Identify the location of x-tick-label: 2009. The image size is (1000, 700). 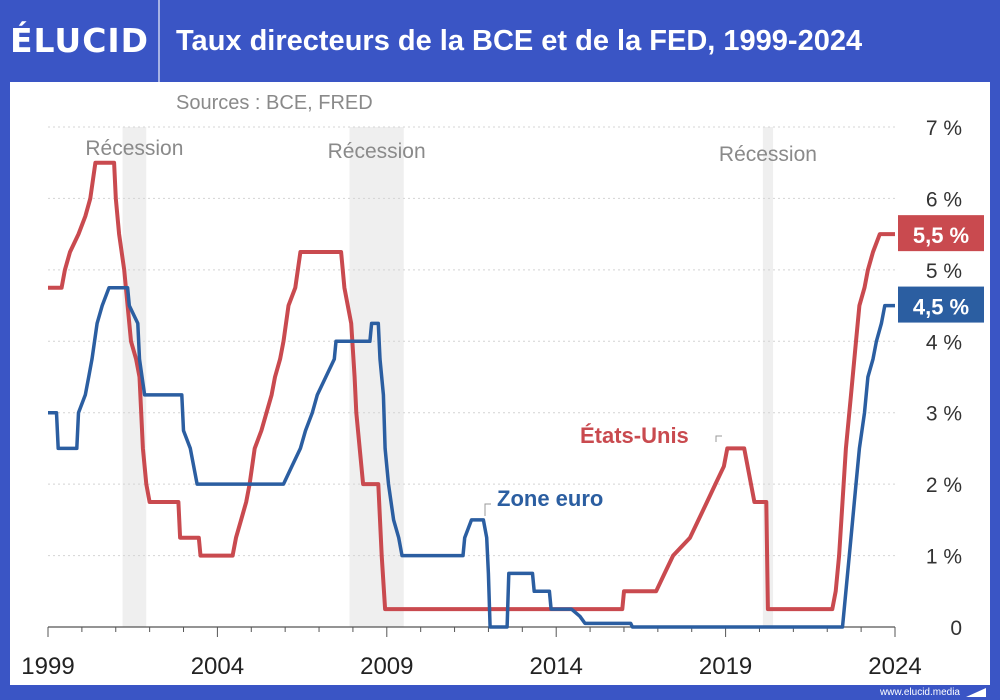
(386, 666).